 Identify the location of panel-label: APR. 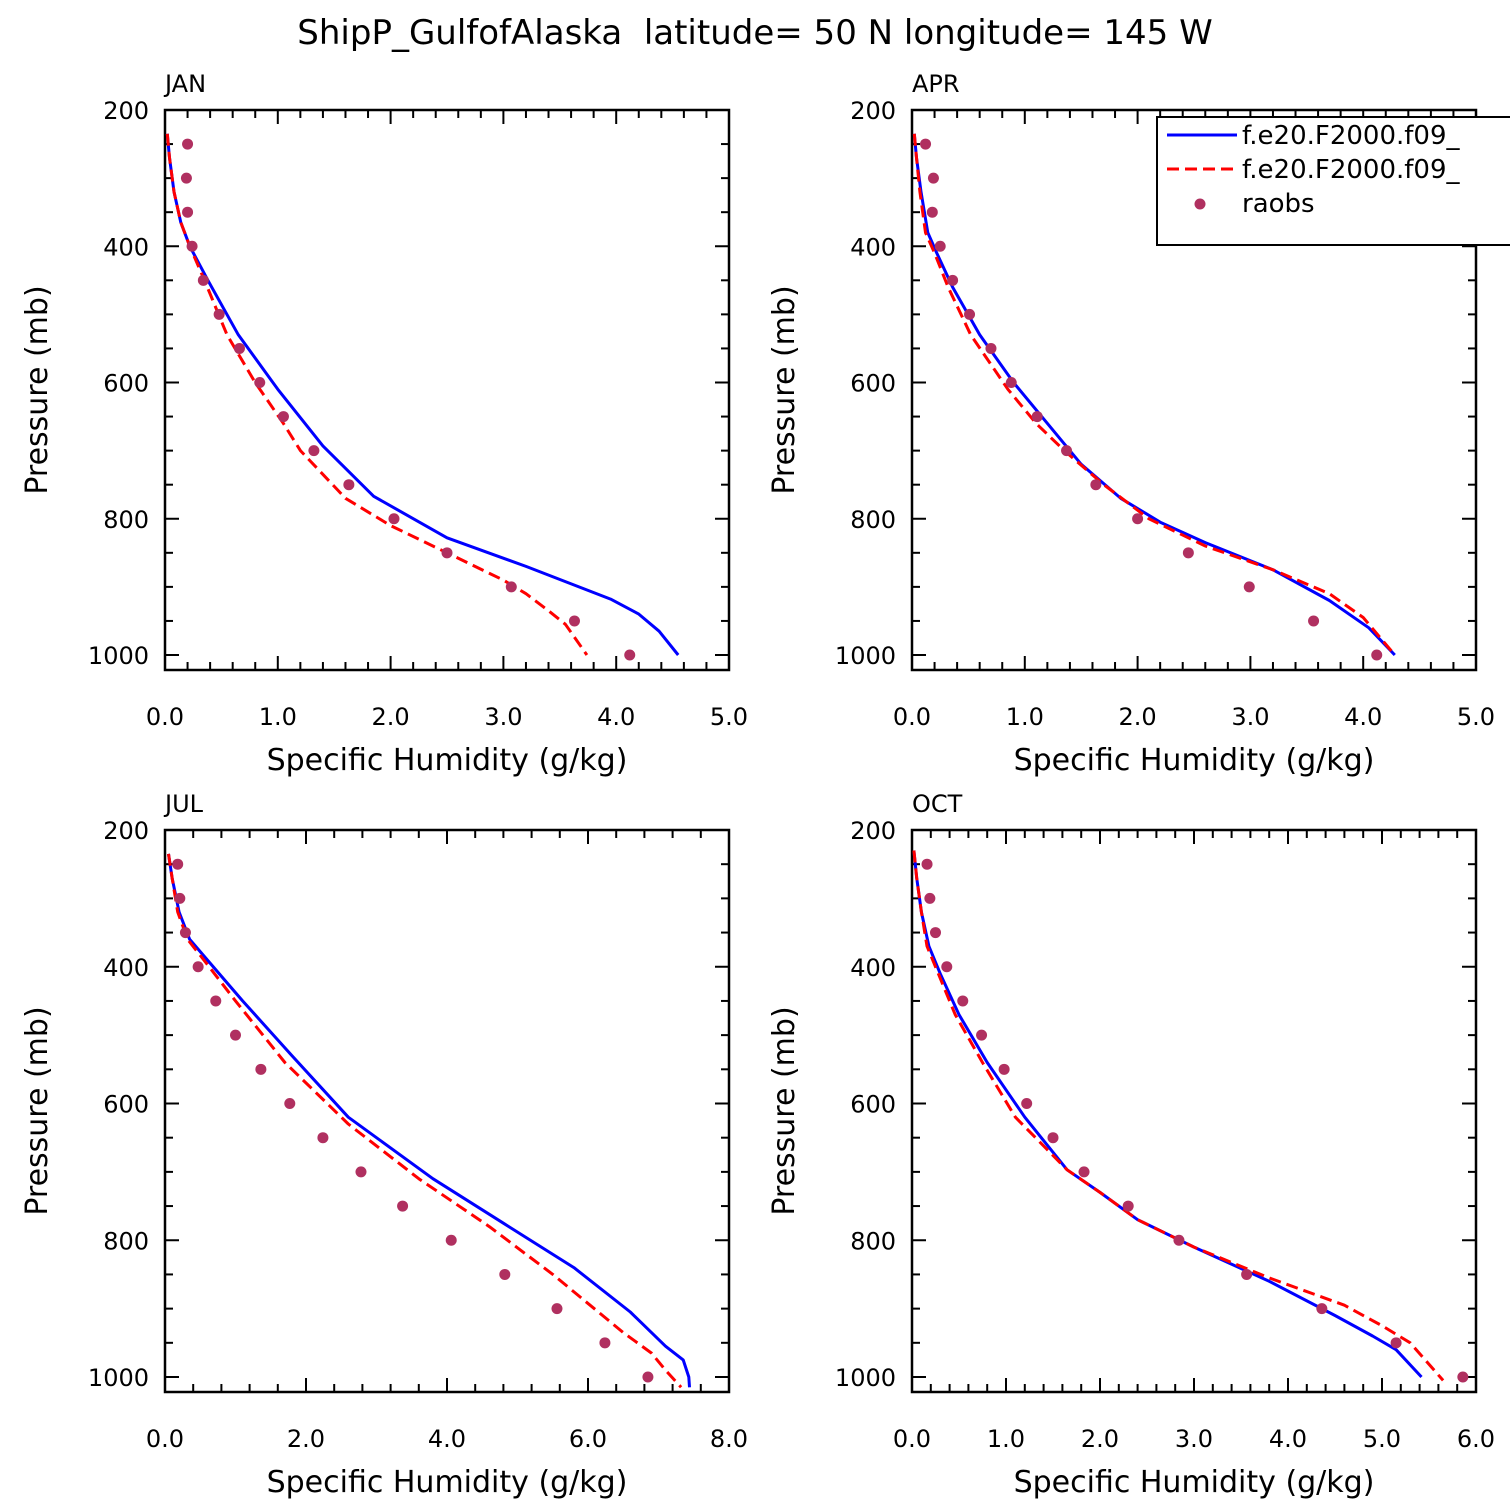
(936, 84).